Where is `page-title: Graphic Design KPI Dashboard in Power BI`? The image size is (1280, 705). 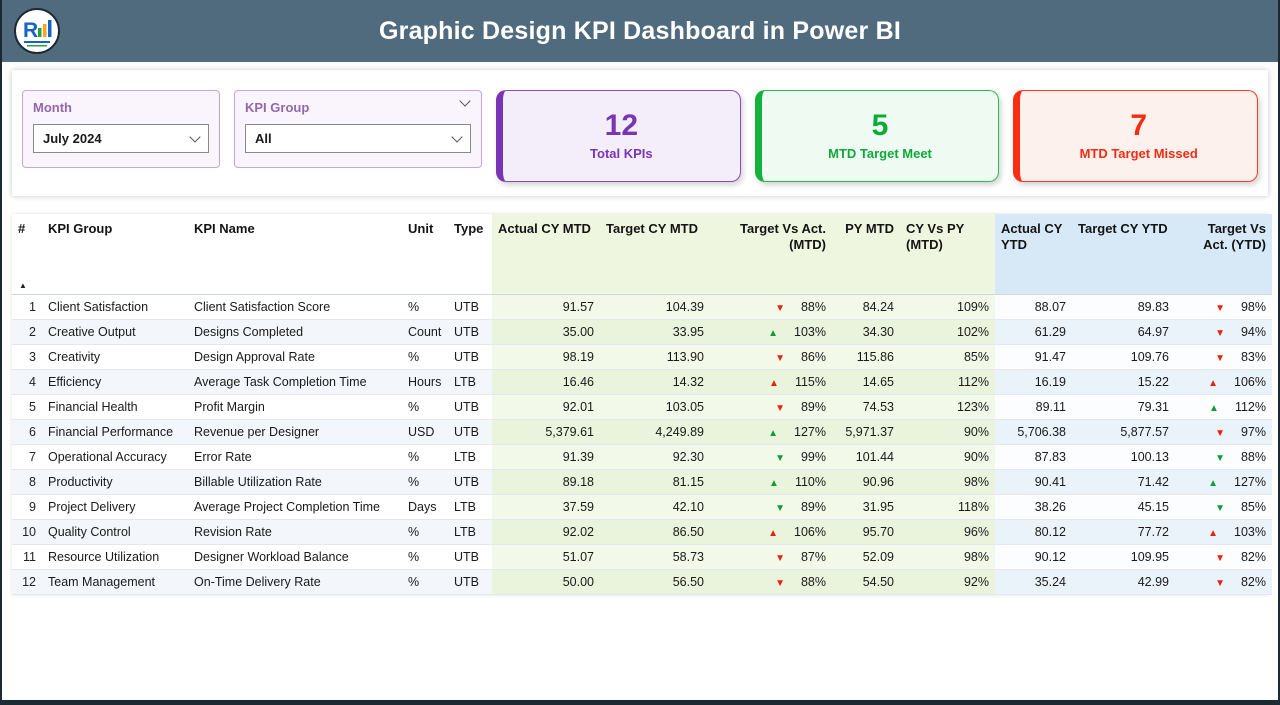 page-title: Graphic Design KPI Dashboard in Power BI is located at coordinates (640, 30).